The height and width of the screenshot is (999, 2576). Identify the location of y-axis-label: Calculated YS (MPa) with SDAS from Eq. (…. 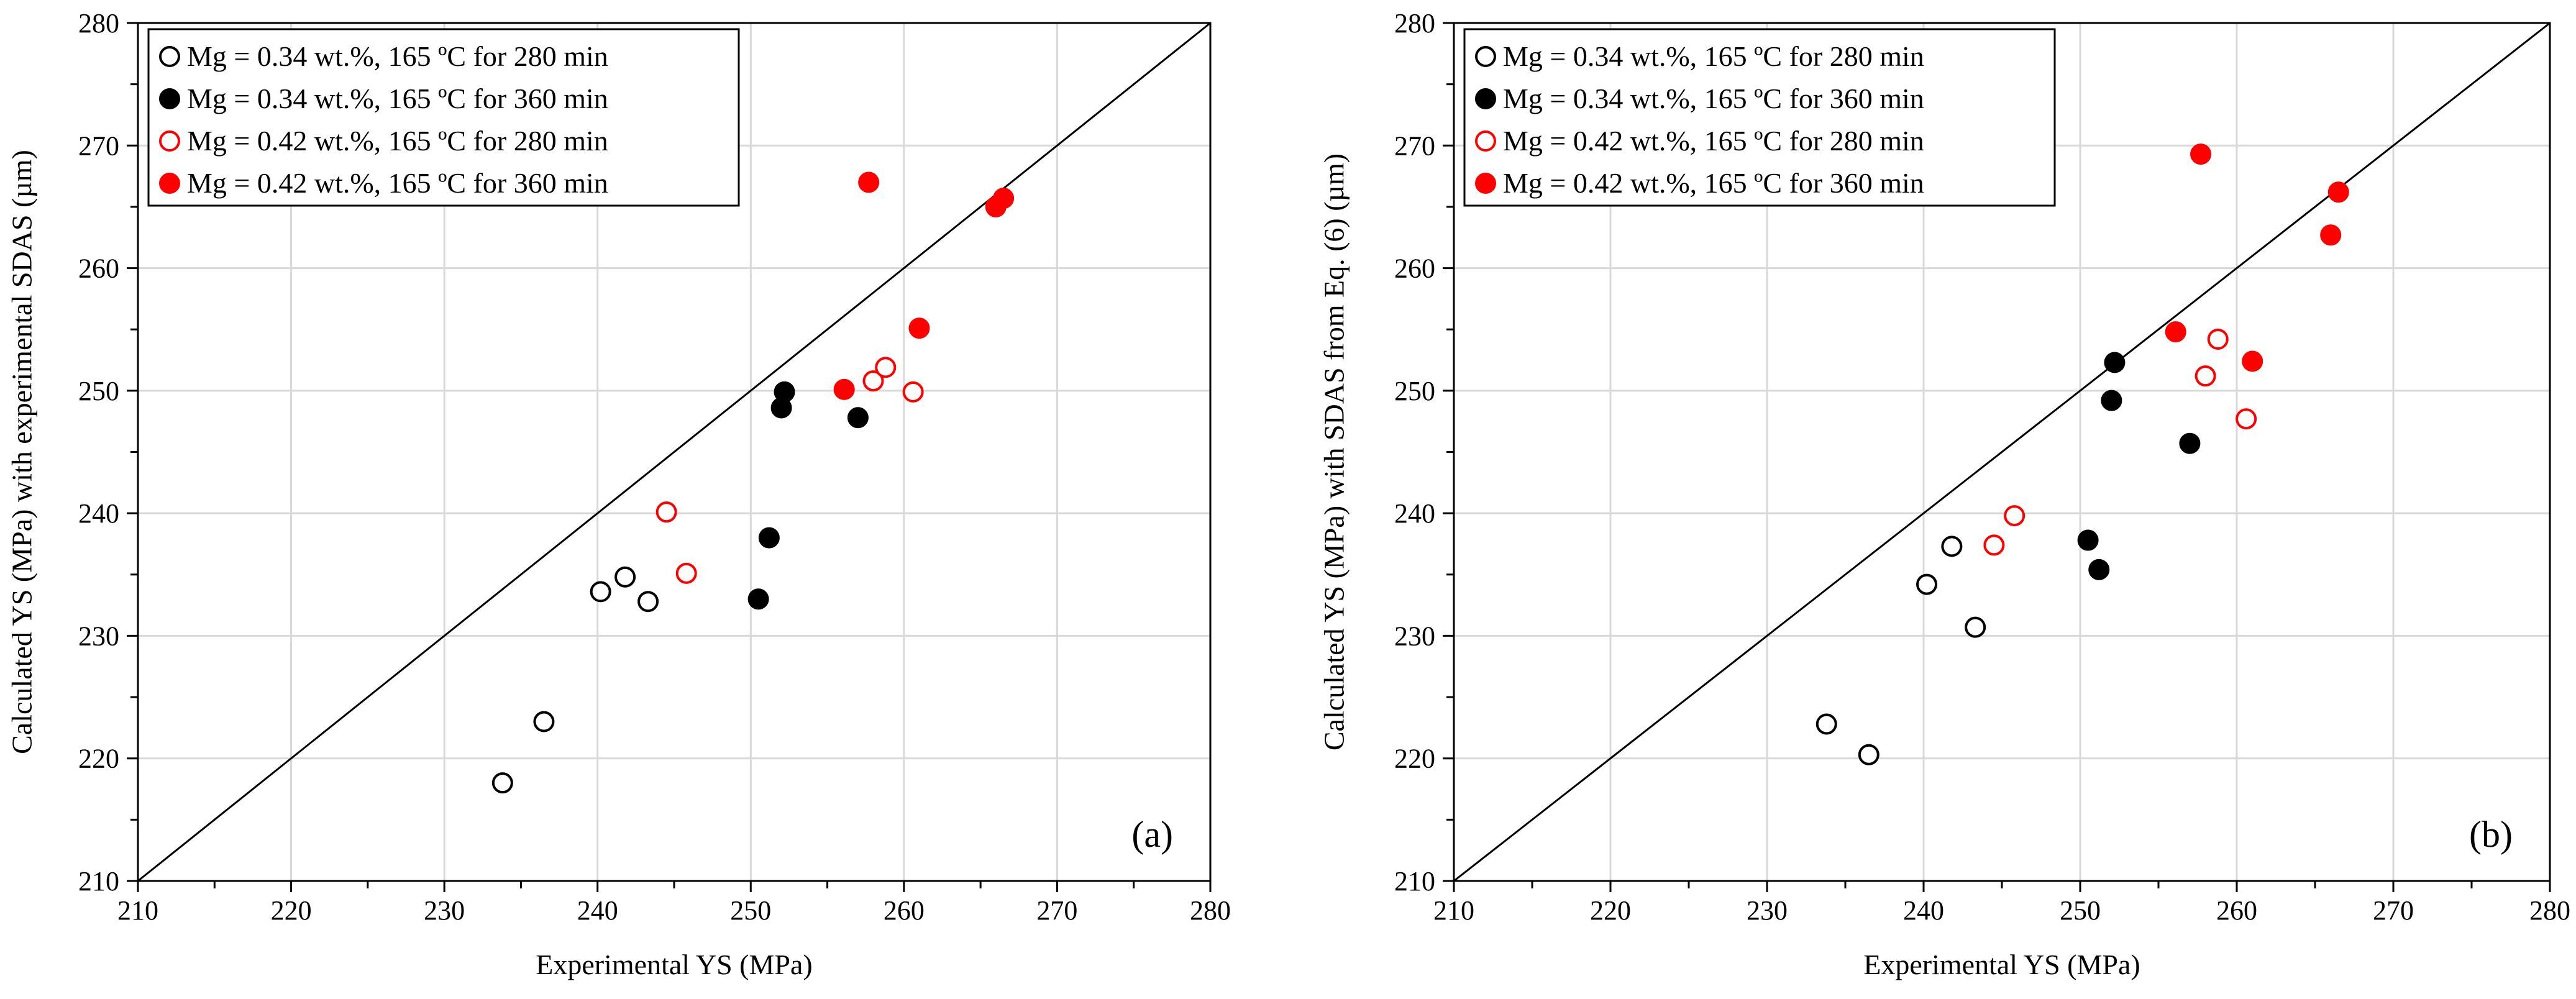
(1334, 451).